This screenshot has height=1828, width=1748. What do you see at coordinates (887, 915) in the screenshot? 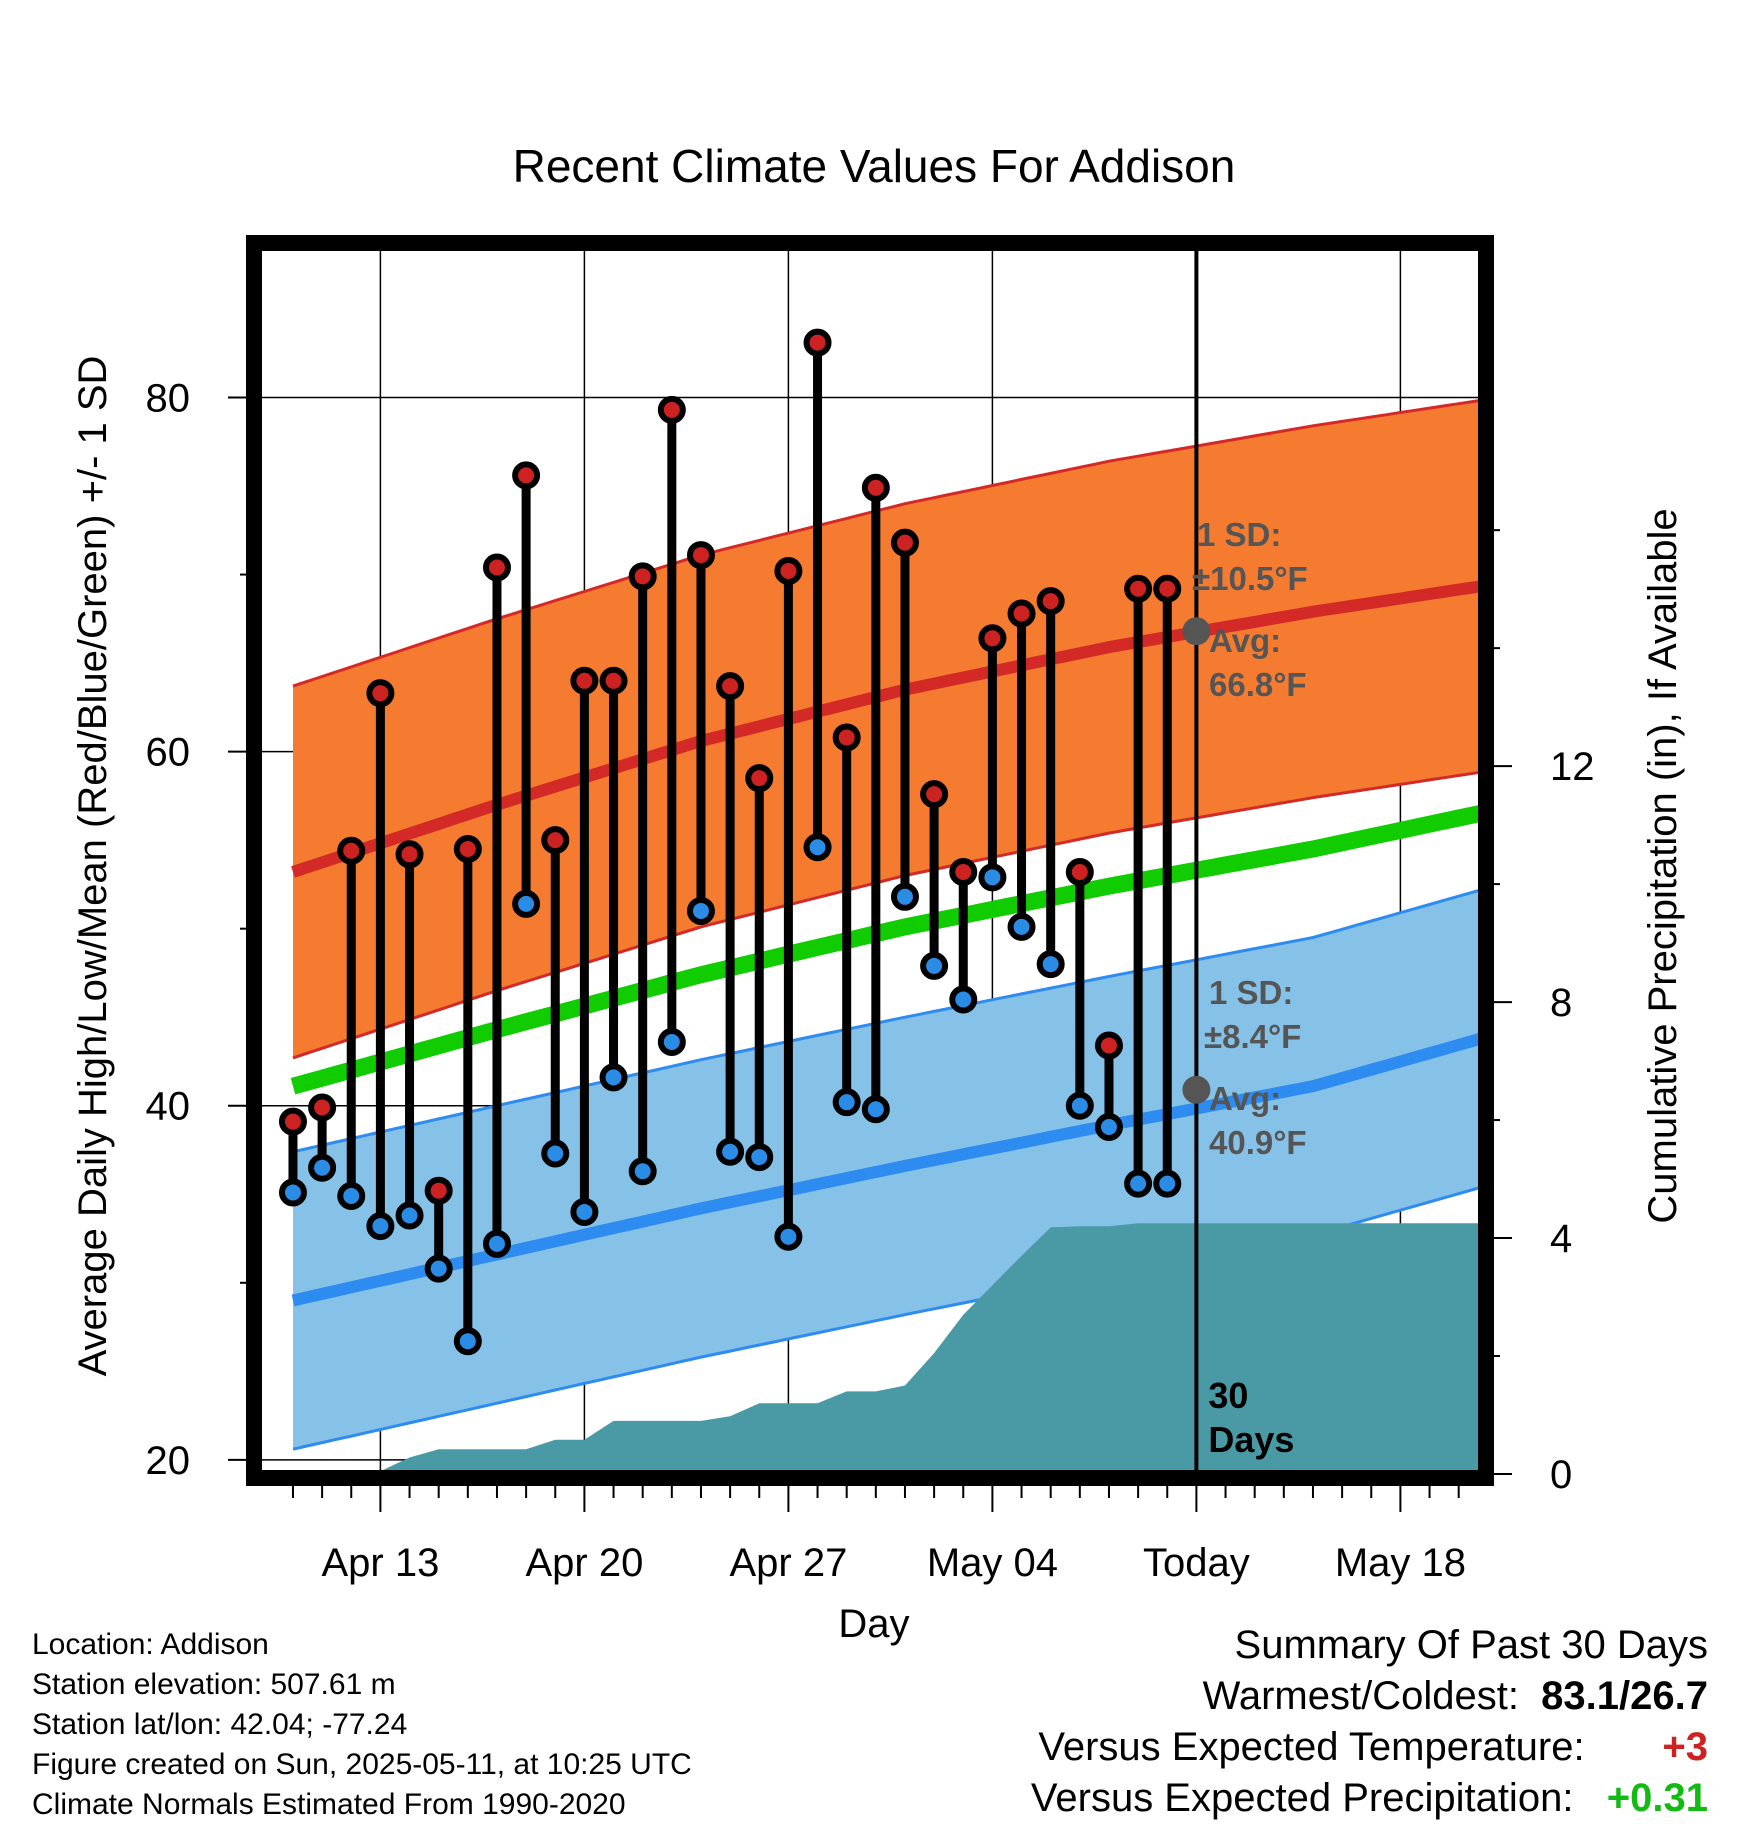
I see `high-band-lower-edge` at bounding box center [887, 915].